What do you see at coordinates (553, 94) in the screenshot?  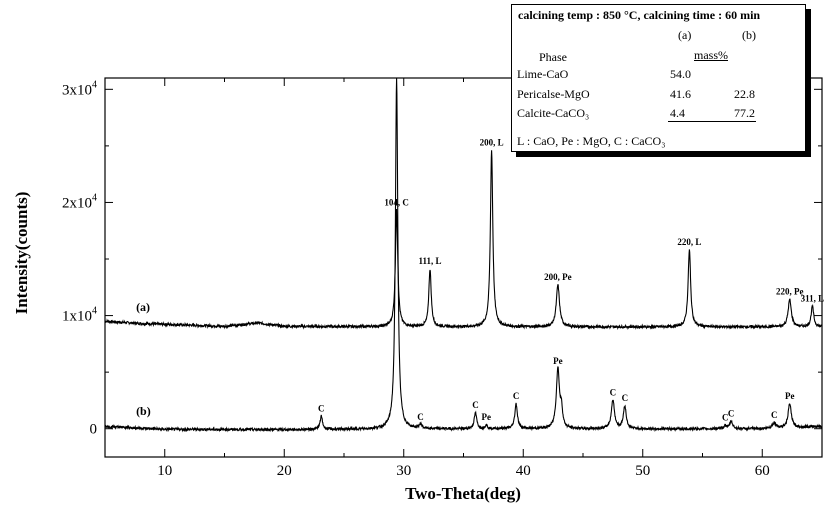 I see `inset-row-name: Pericalse-MgO` at bounding box center [553, 94].